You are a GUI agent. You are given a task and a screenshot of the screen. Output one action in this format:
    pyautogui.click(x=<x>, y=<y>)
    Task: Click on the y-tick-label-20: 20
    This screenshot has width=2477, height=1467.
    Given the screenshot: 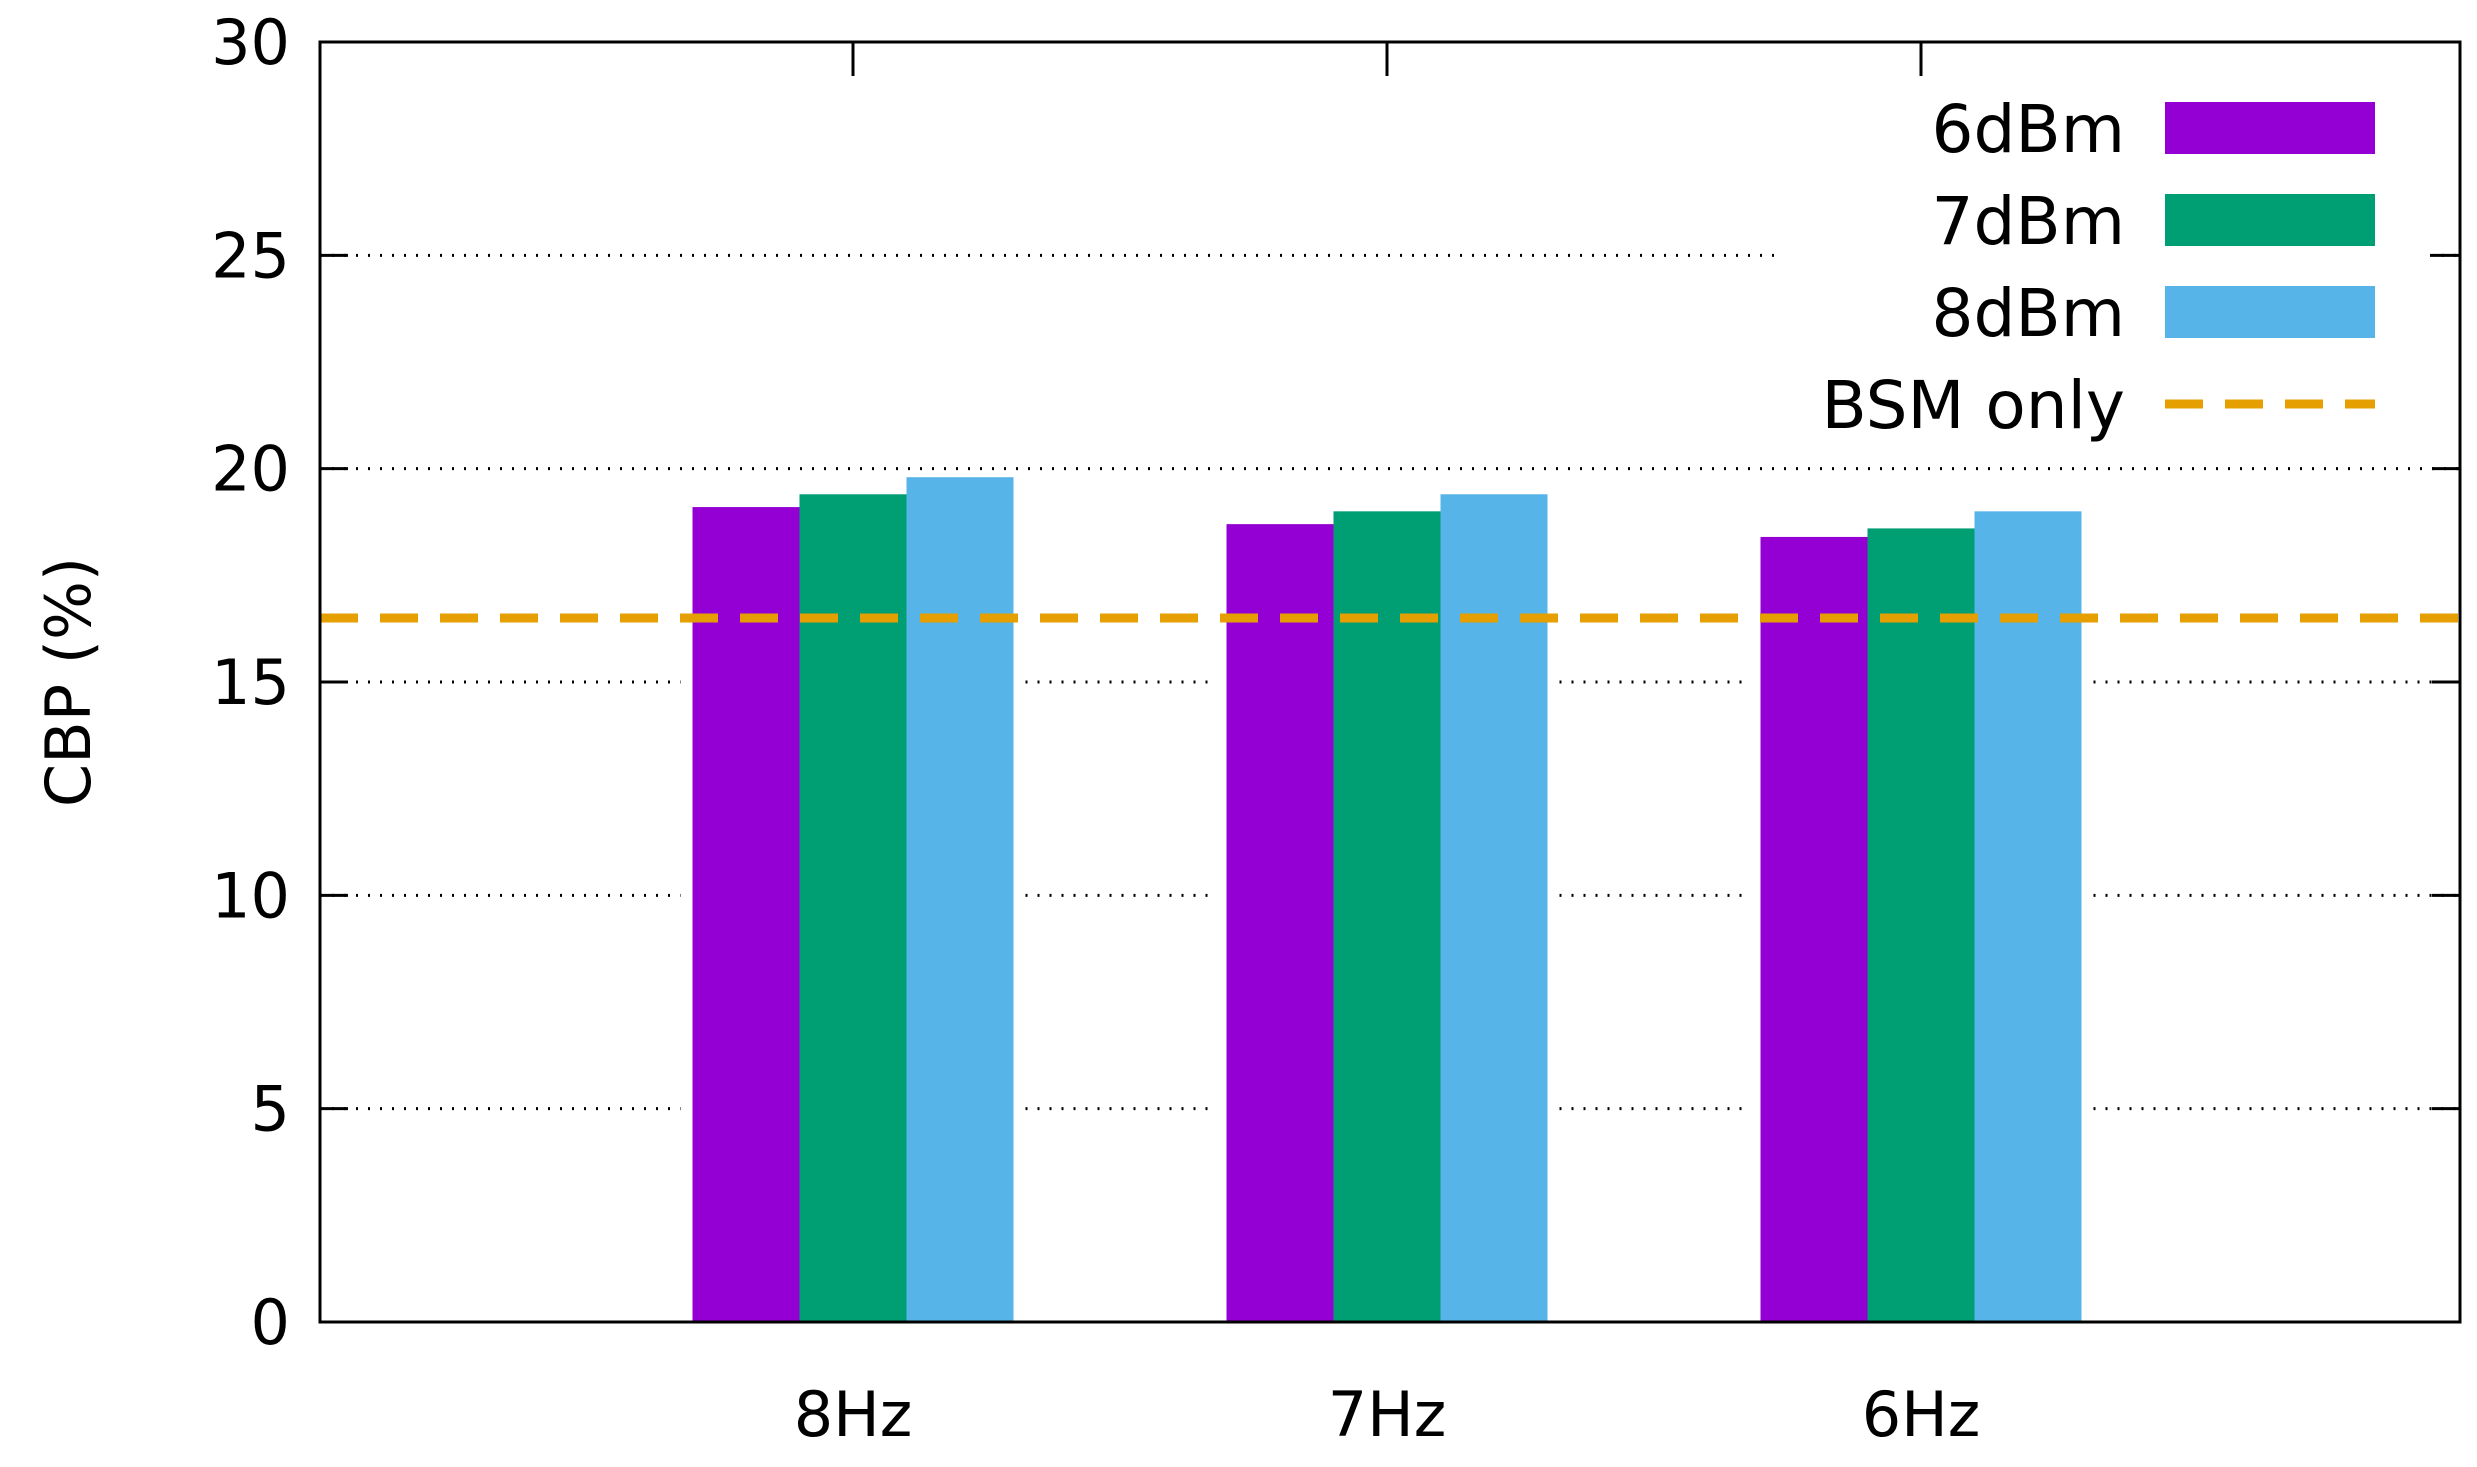 What is the action you would take?
    pyautogui.click(x=250, y=469)
    